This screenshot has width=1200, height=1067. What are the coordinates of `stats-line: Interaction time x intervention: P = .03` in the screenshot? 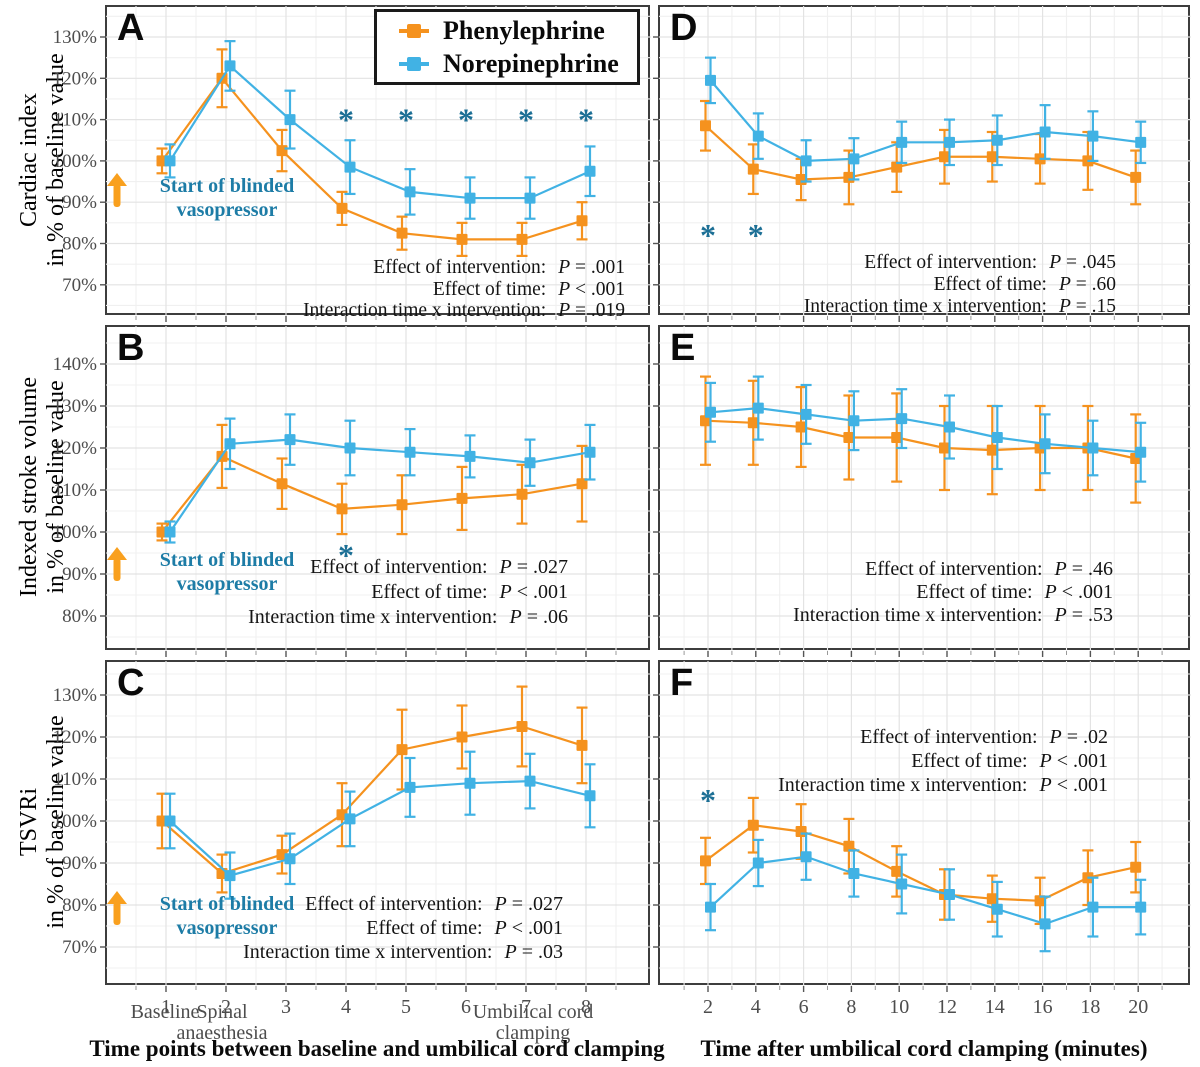 It's located at (403, 952).